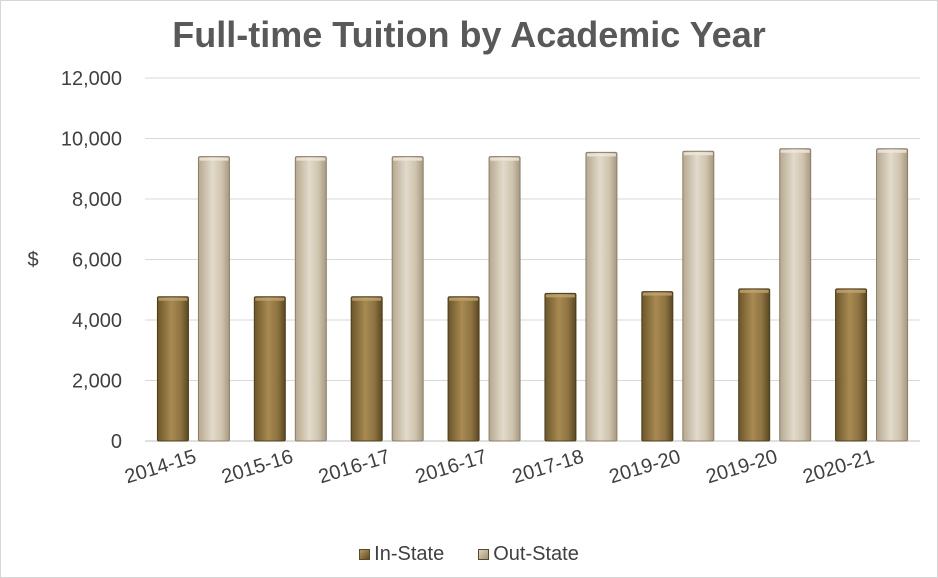 Image resolution: width=938 pixels, height=578 pixels. I want to click on y-tick-label: 2,000, so click(97, 382).